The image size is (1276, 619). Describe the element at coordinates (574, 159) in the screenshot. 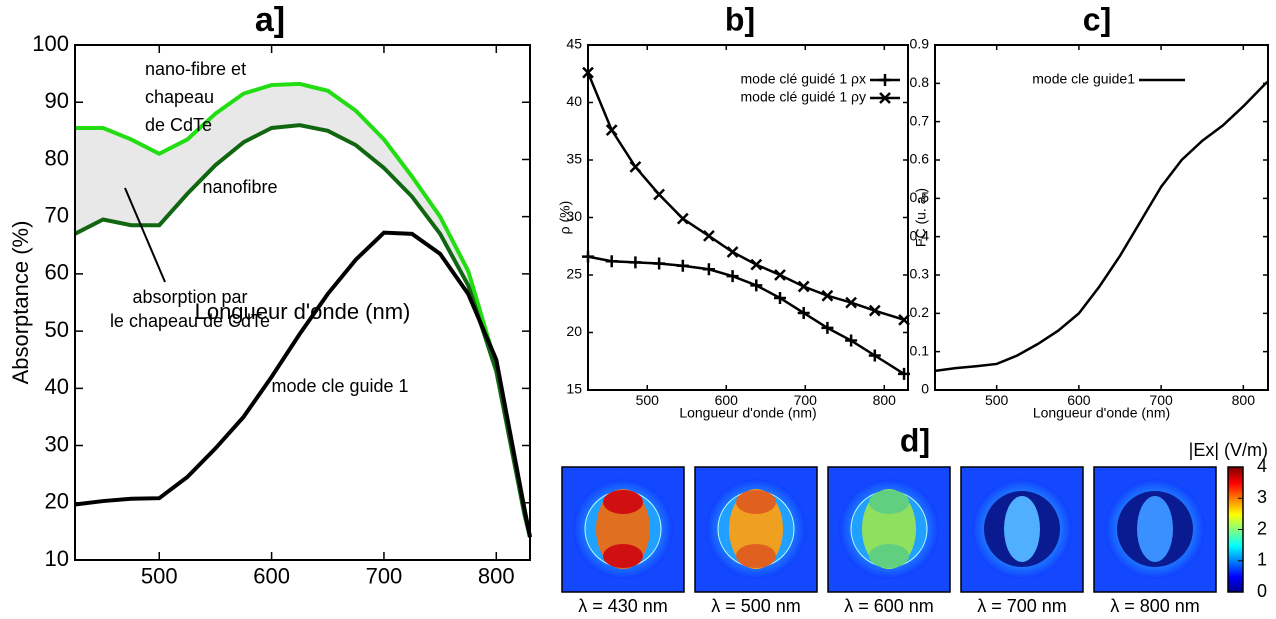

I see `y-tick-label: 35` at that location.